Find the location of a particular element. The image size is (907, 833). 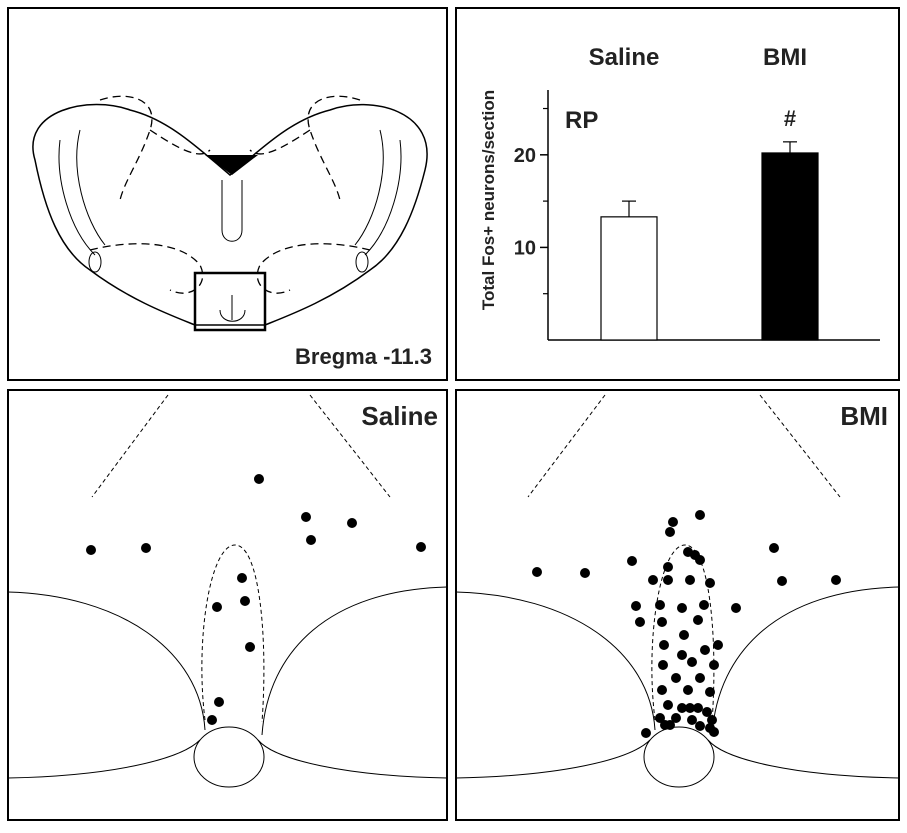

y-tick-label: 20 is located at coordinates (525, 156).